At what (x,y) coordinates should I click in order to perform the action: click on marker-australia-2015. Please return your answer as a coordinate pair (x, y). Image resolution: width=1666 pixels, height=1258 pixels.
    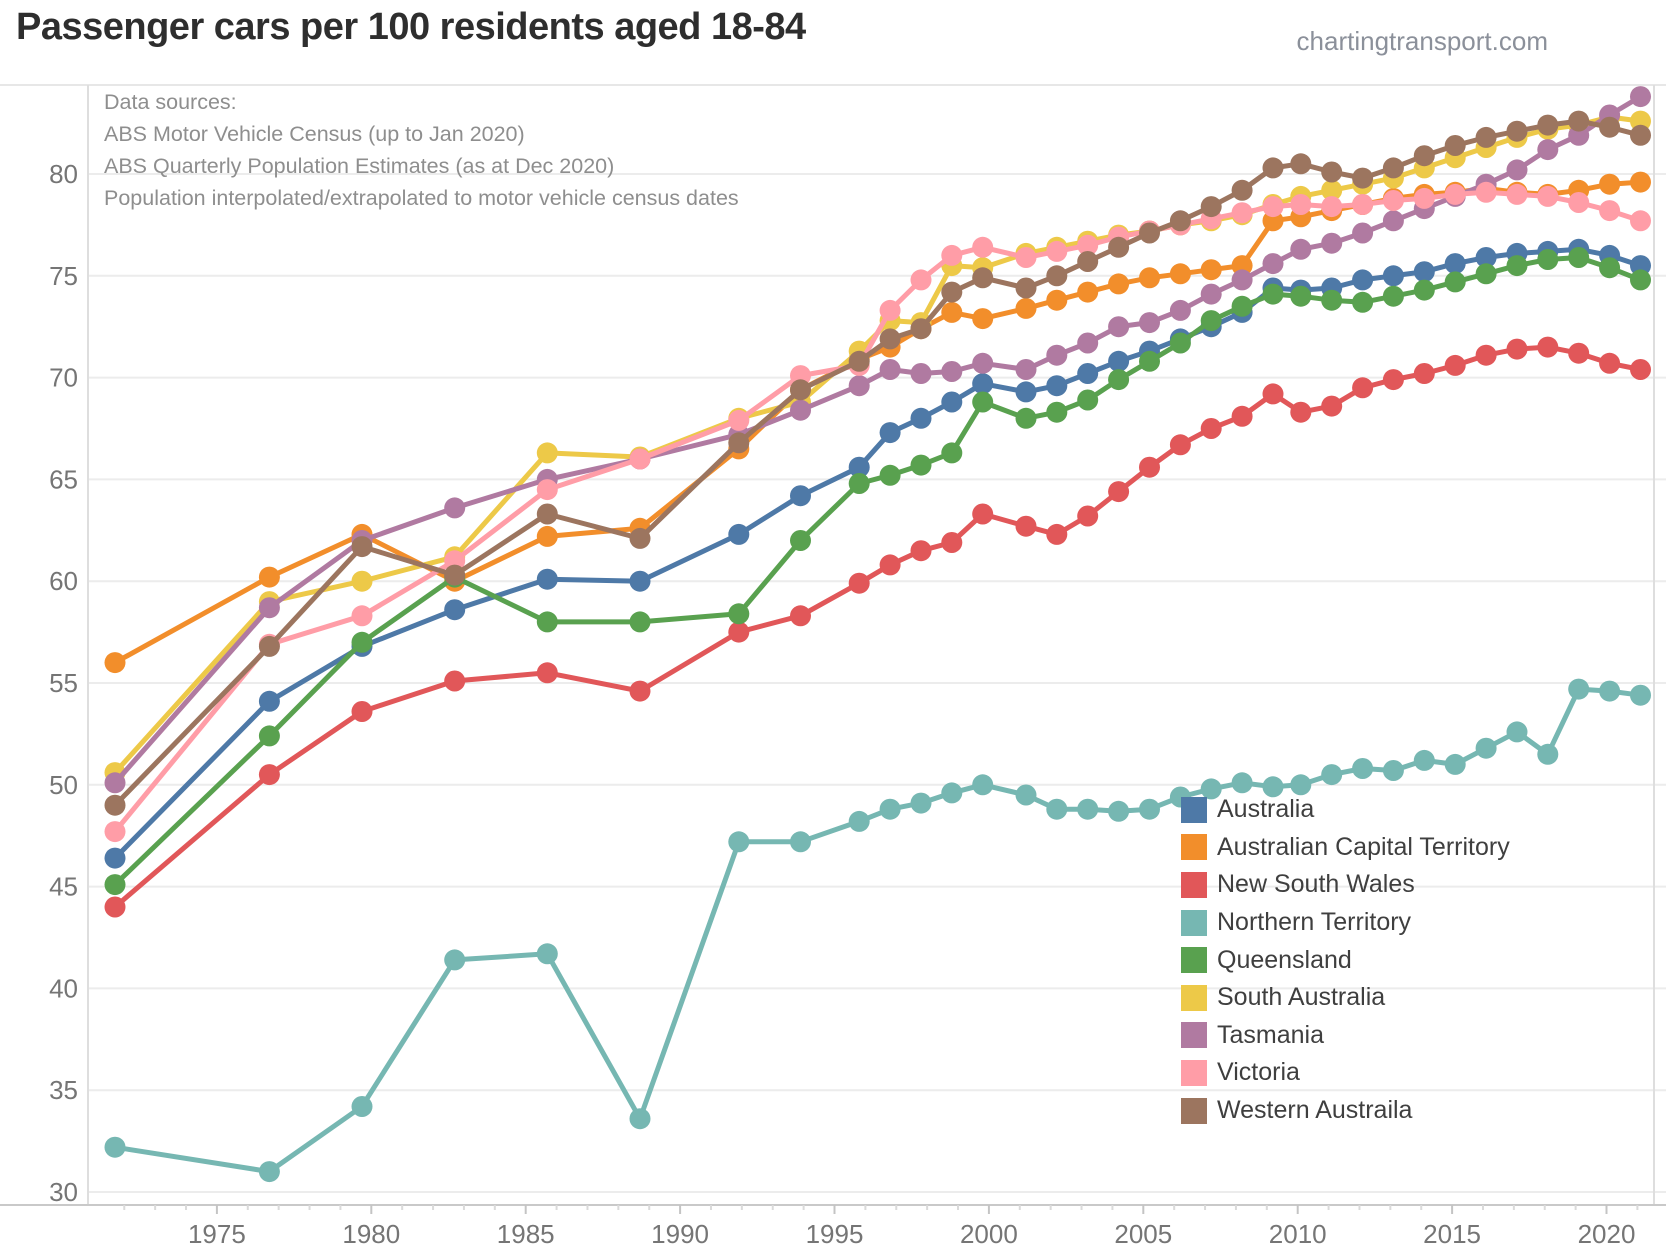
    Looking at the image, I should click on (1455, 264).